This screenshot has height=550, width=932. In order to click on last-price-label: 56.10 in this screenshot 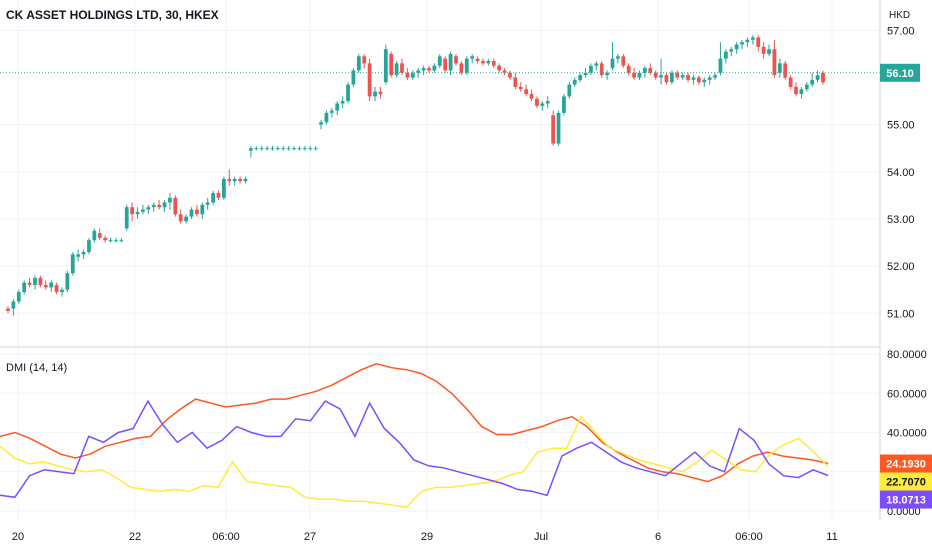, I will do `click(900, 74)`.